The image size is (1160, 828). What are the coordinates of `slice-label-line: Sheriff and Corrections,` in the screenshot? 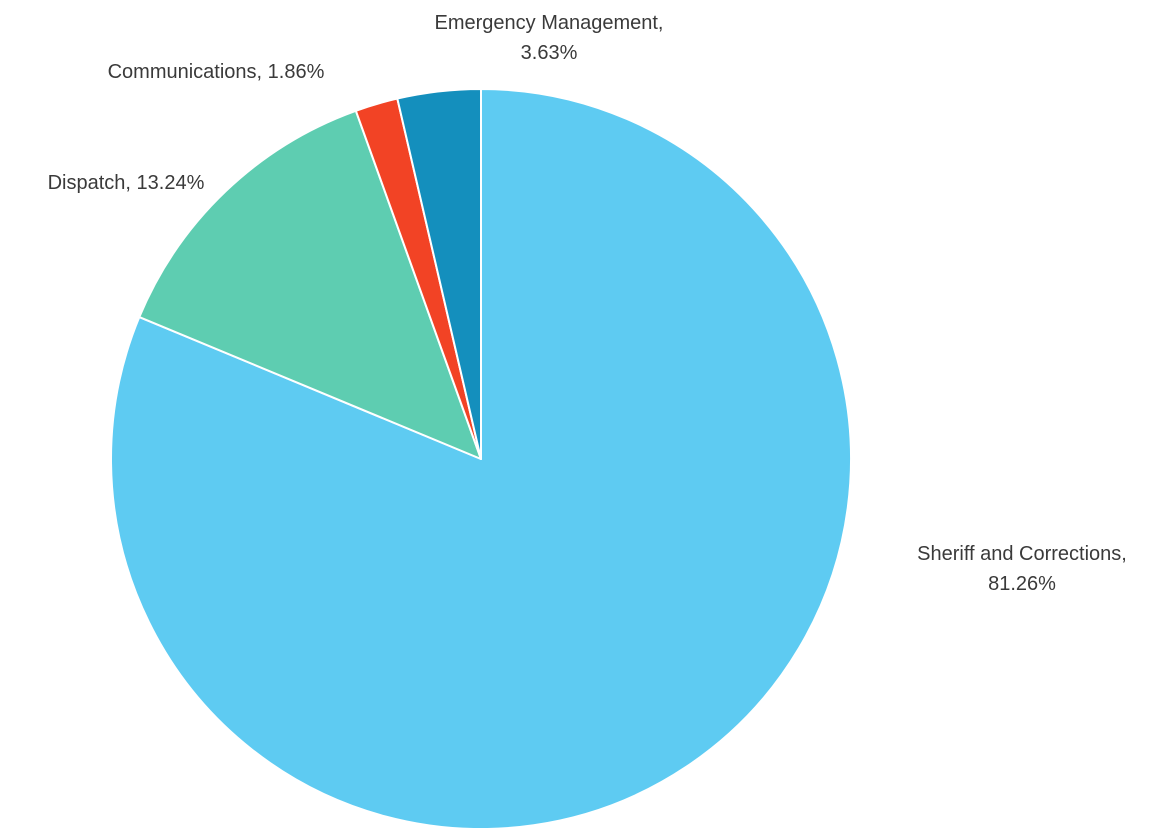 It's located at (1022, 554).